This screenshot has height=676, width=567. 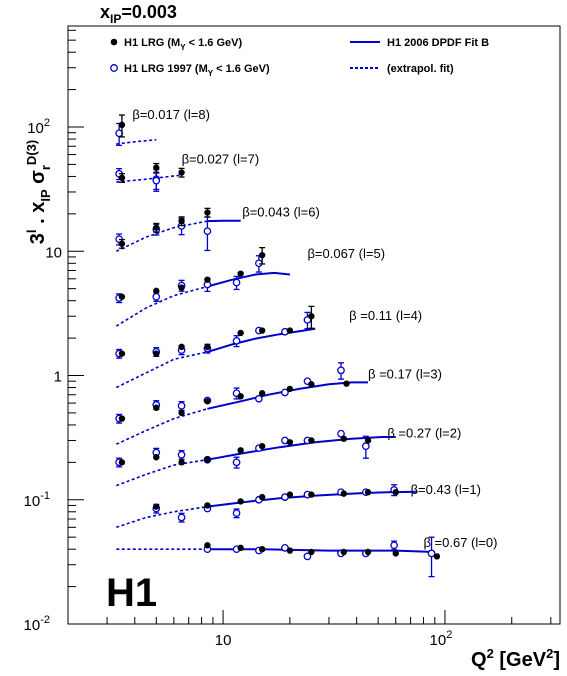 What do you see at coordinates (197, 70) in the screenshot?
I see `legend-label-lrg-1997: H1 LRG 1997 (MY < 1.6 GeV)` at bounding box center [197, 70].